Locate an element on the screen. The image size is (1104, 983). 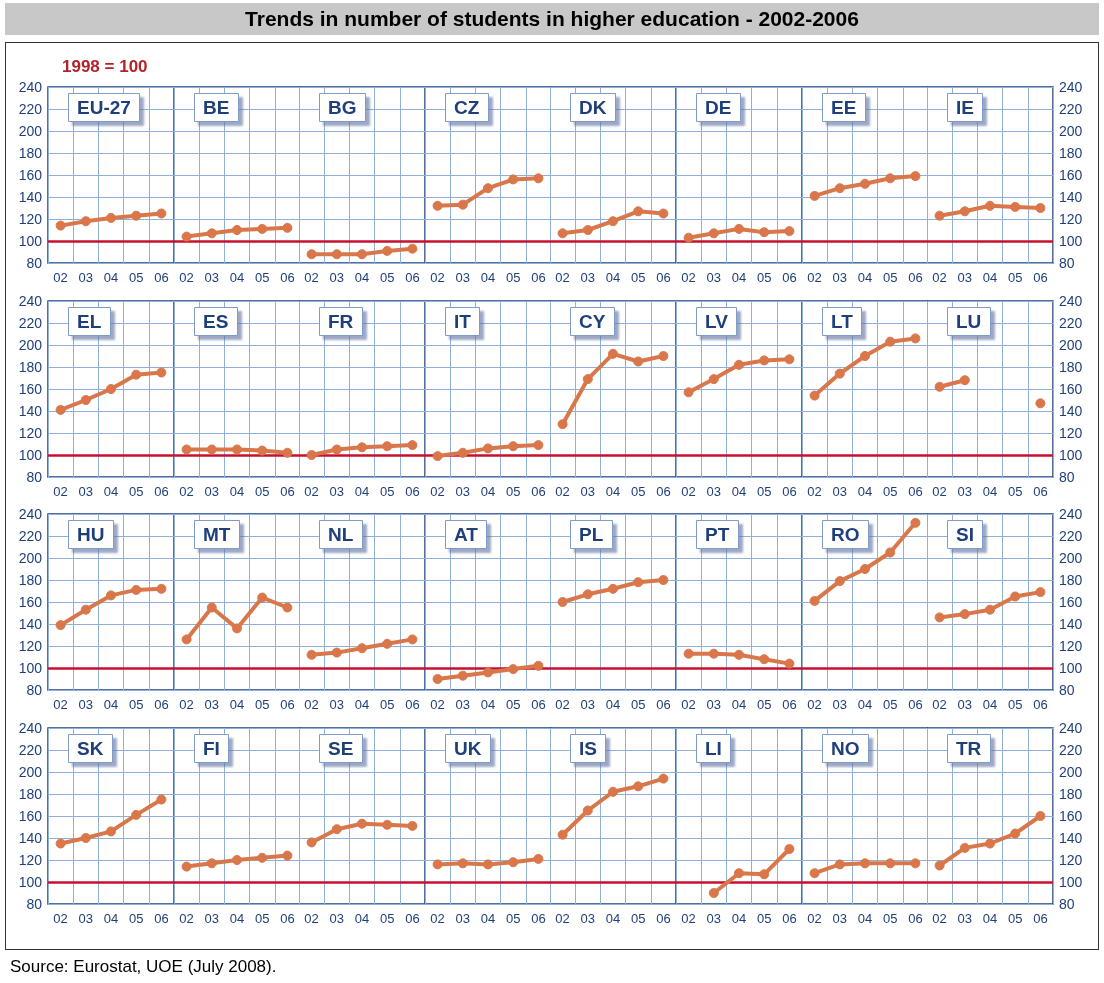
y2-tick-label: 180 is located at coordinates (1071, 153).